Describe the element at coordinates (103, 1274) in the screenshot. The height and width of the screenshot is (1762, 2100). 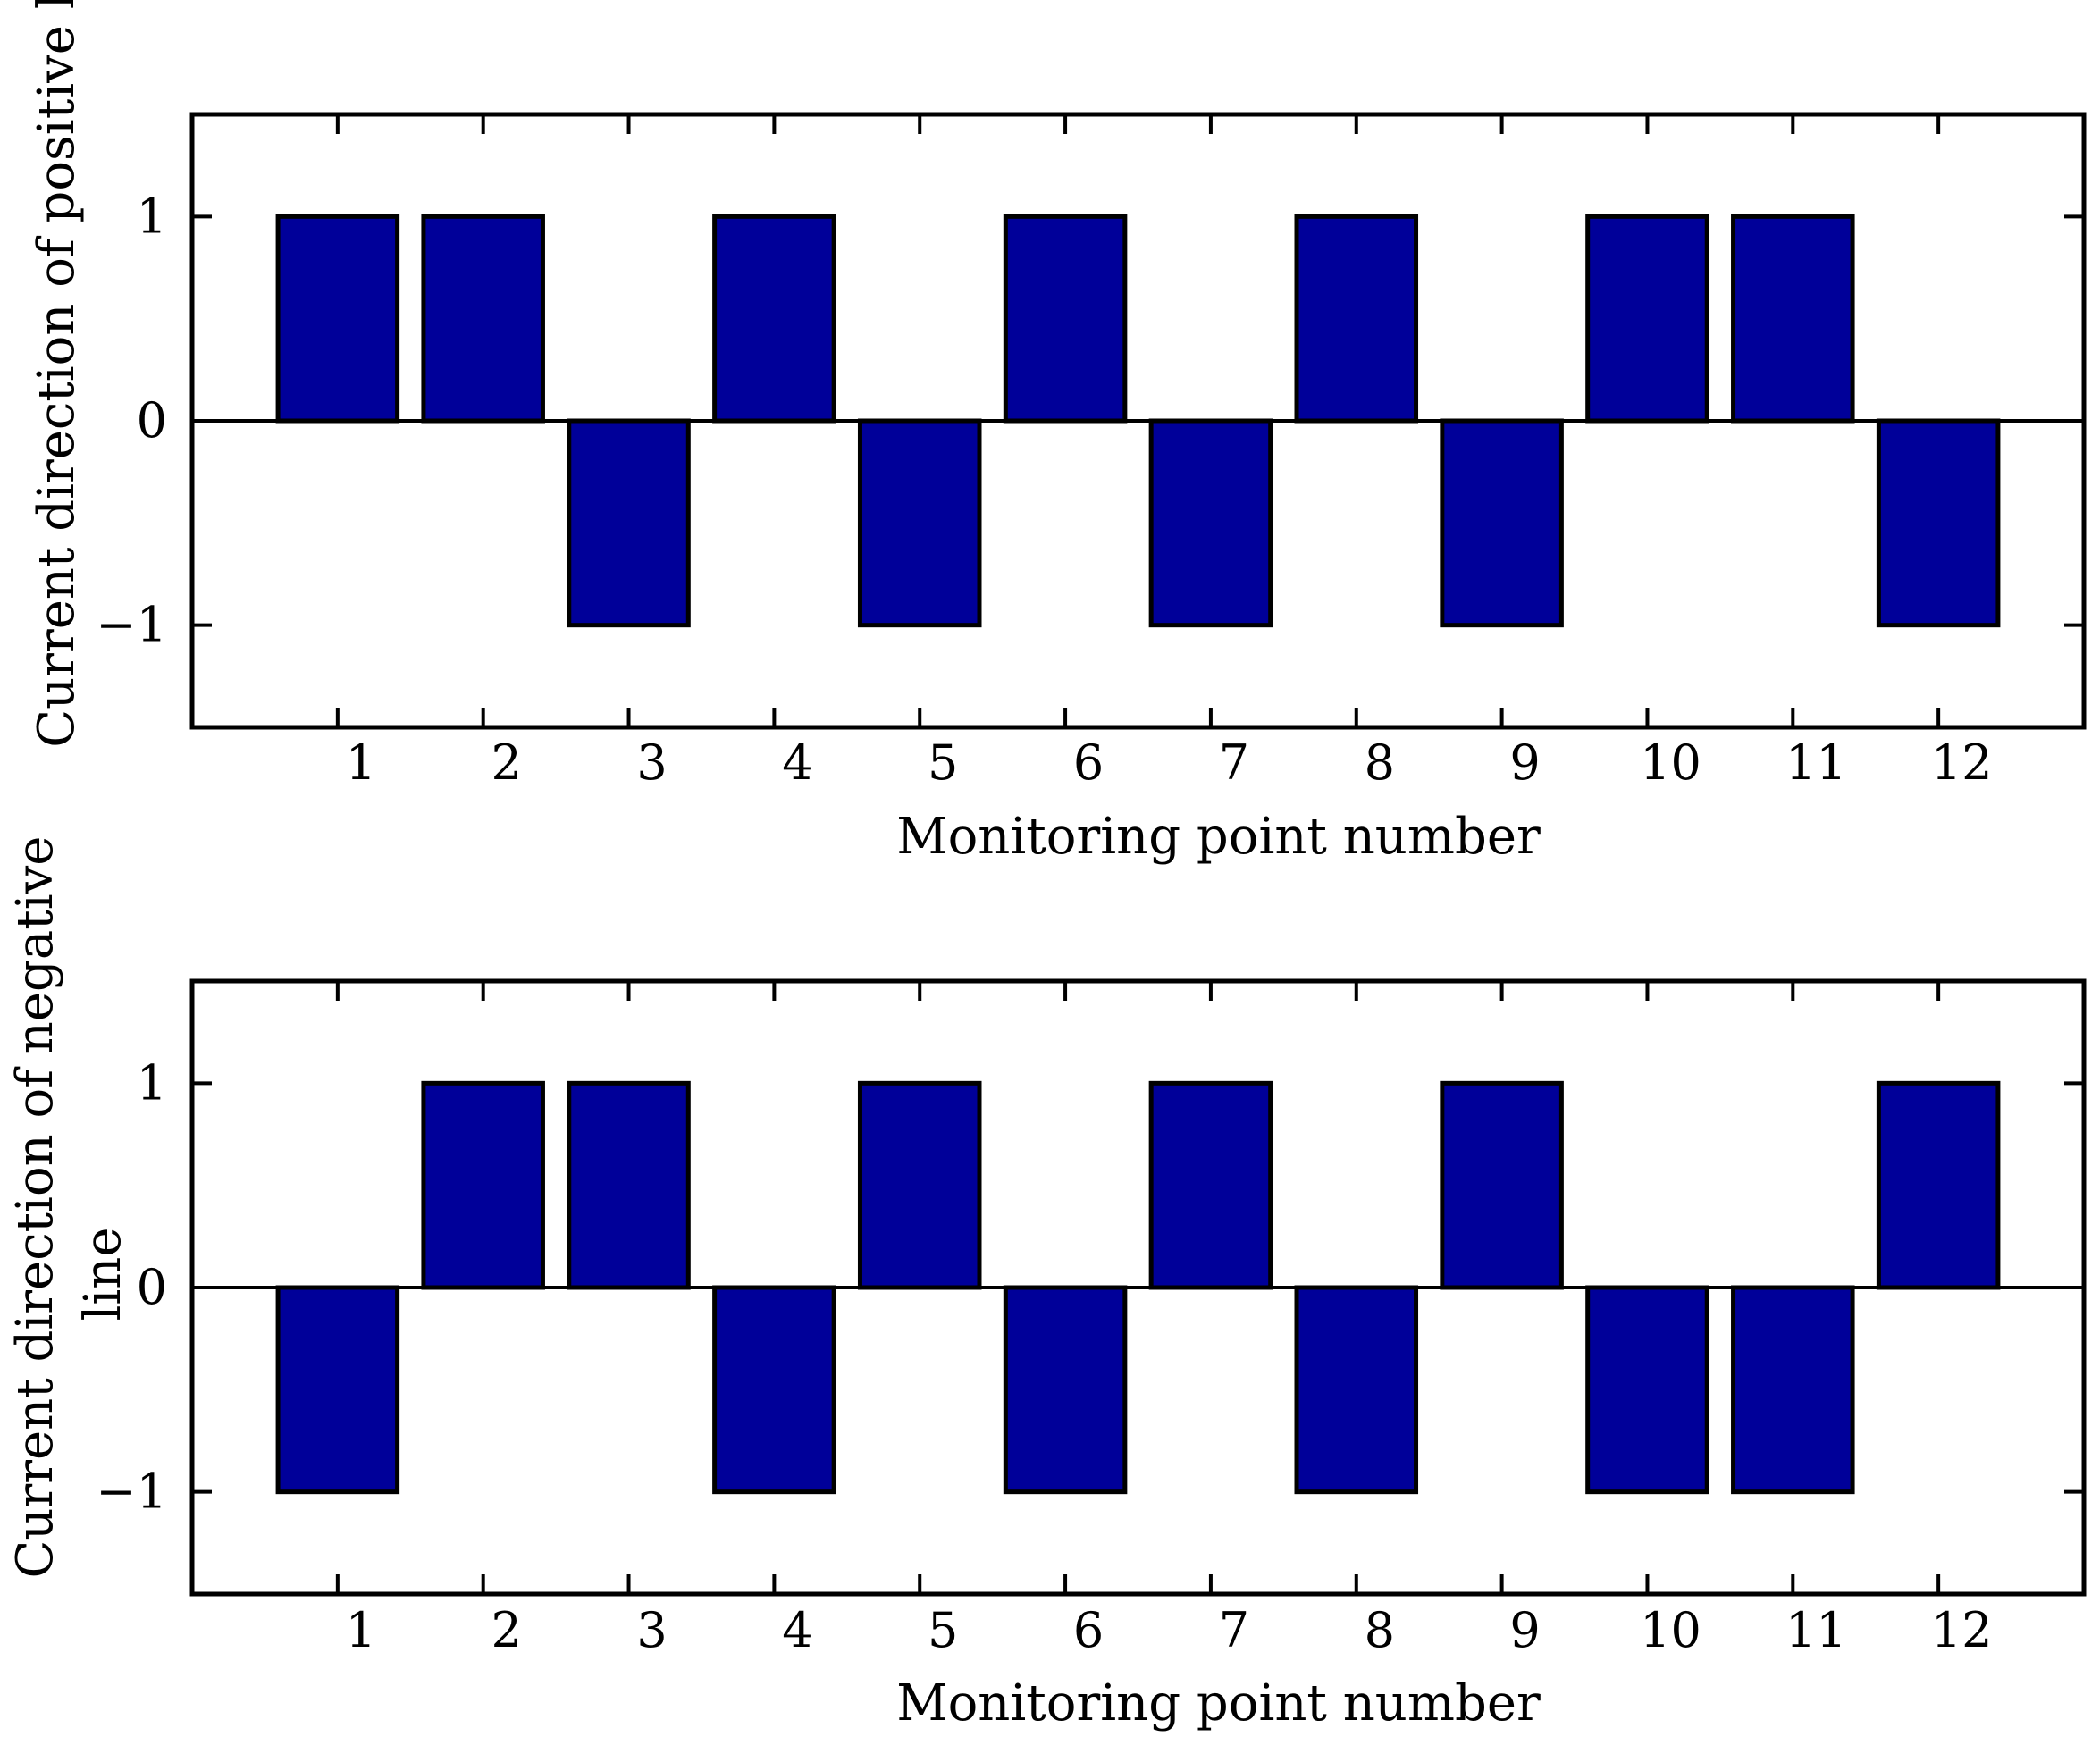
I see `y-axis-label: line` at that location.